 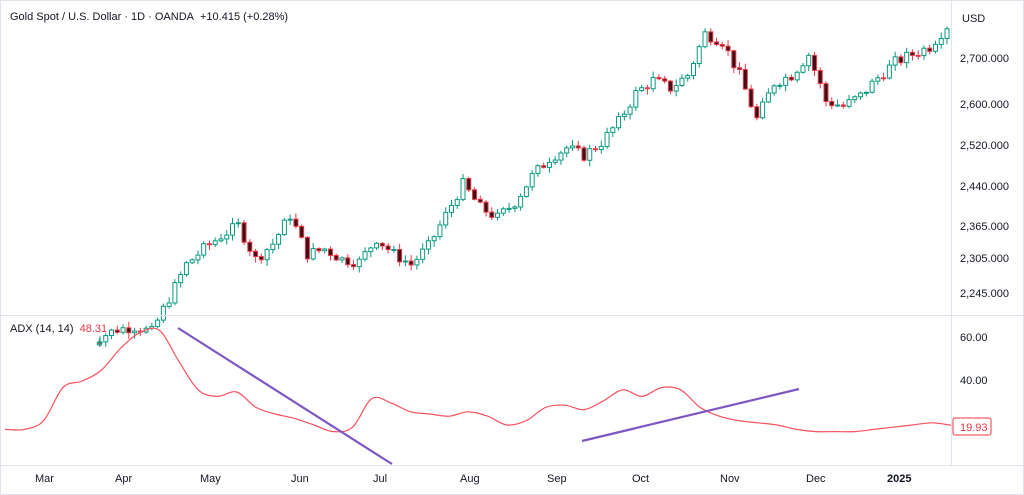 I want to click on adx-last-value-badge, so click(x=972, y=426).